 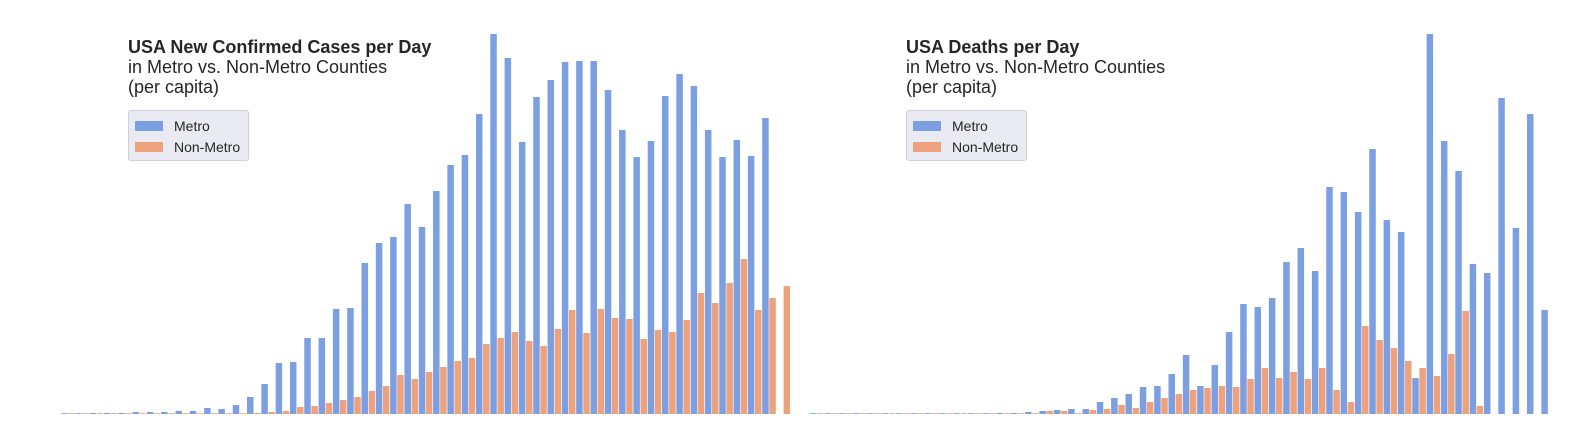 What do you see at coordinates (189, 135) in the screenshot?
I see `cases-legend: Metro Non-Metro` at bounding box center [189, 135].